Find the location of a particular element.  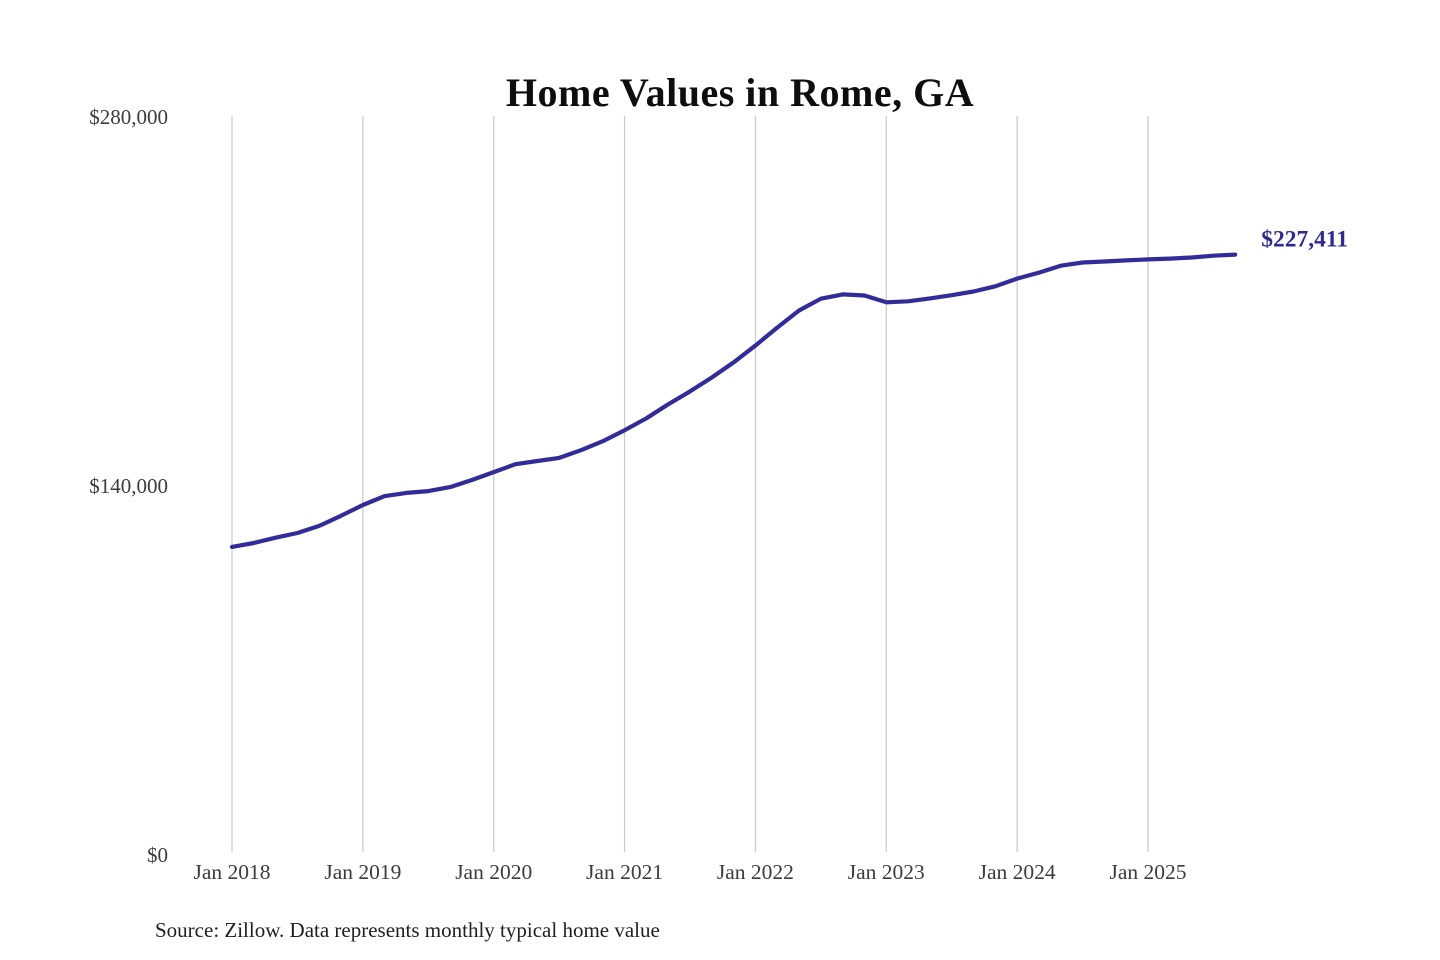

chart-title: Home Values in Rome, GA is located at coordinates (740, 92).